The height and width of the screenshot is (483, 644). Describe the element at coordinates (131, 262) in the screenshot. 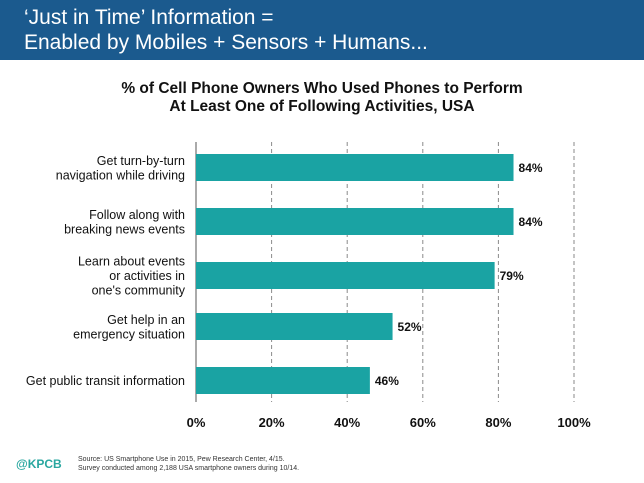

I see `category-label: Learn about events` at that location.